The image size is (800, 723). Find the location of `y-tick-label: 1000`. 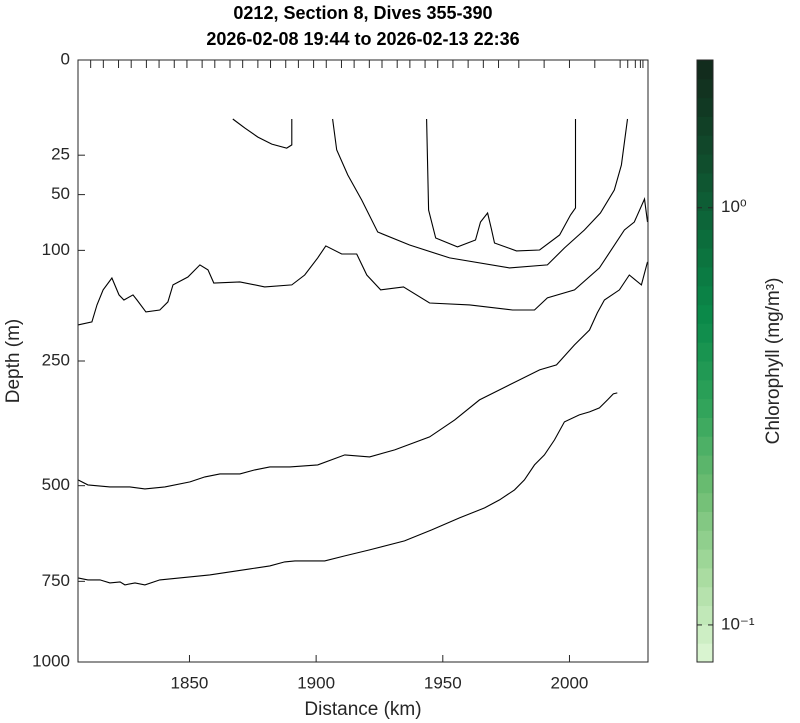

y-tick-label: 1000 is located at coordinates (51, 660).